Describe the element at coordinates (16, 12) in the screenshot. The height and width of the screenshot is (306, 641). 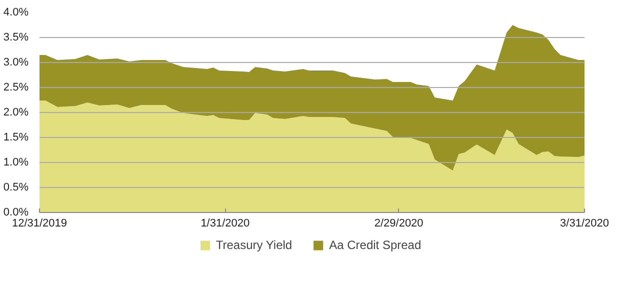
I see `y-tick-label: 4.0%` at that location.